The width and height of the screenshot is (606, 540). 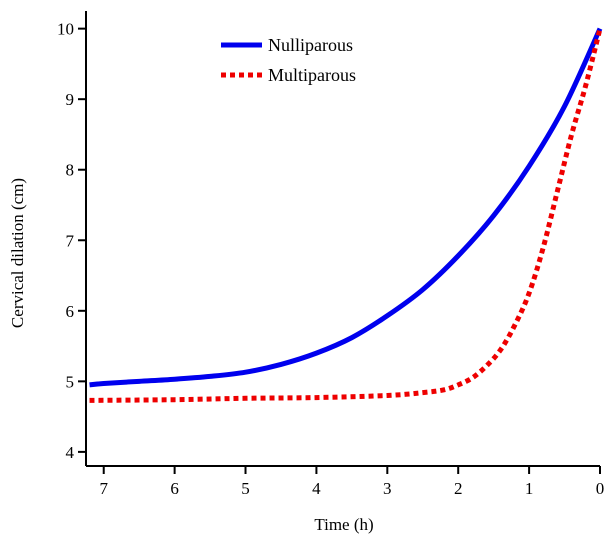 What do you see at coordinates (600, 488) in the screenshot?
I see `x-tick-label: 0` at bounding box center [600, 488].